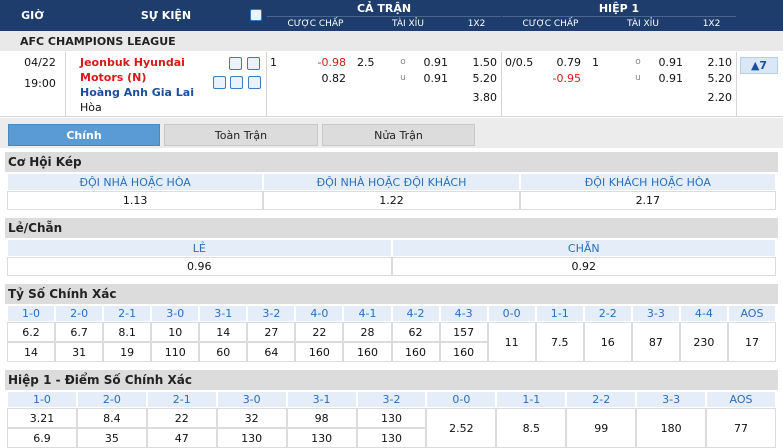  What do you see at coordinates (720, 62) in the screenshot?
I see `1x2-odds: 2.10` at bounding box center [720, 62].